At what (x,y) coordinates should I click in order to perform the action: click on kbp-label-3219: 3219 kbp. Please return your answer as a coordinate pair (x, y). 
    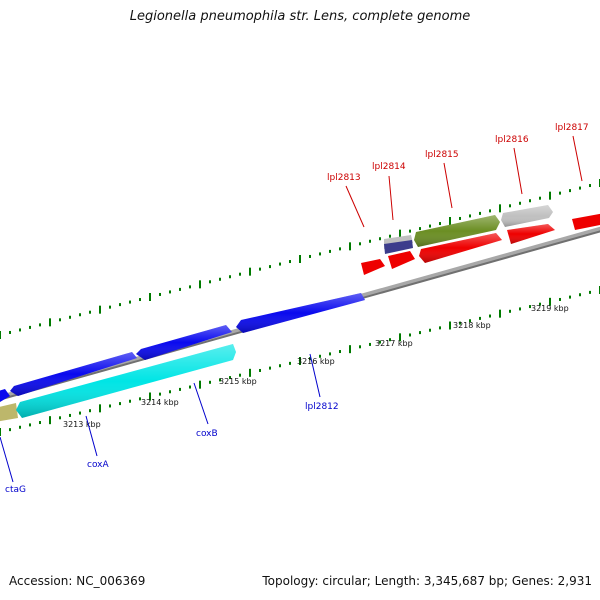
    Looking at the image, I should click on (550, 308).